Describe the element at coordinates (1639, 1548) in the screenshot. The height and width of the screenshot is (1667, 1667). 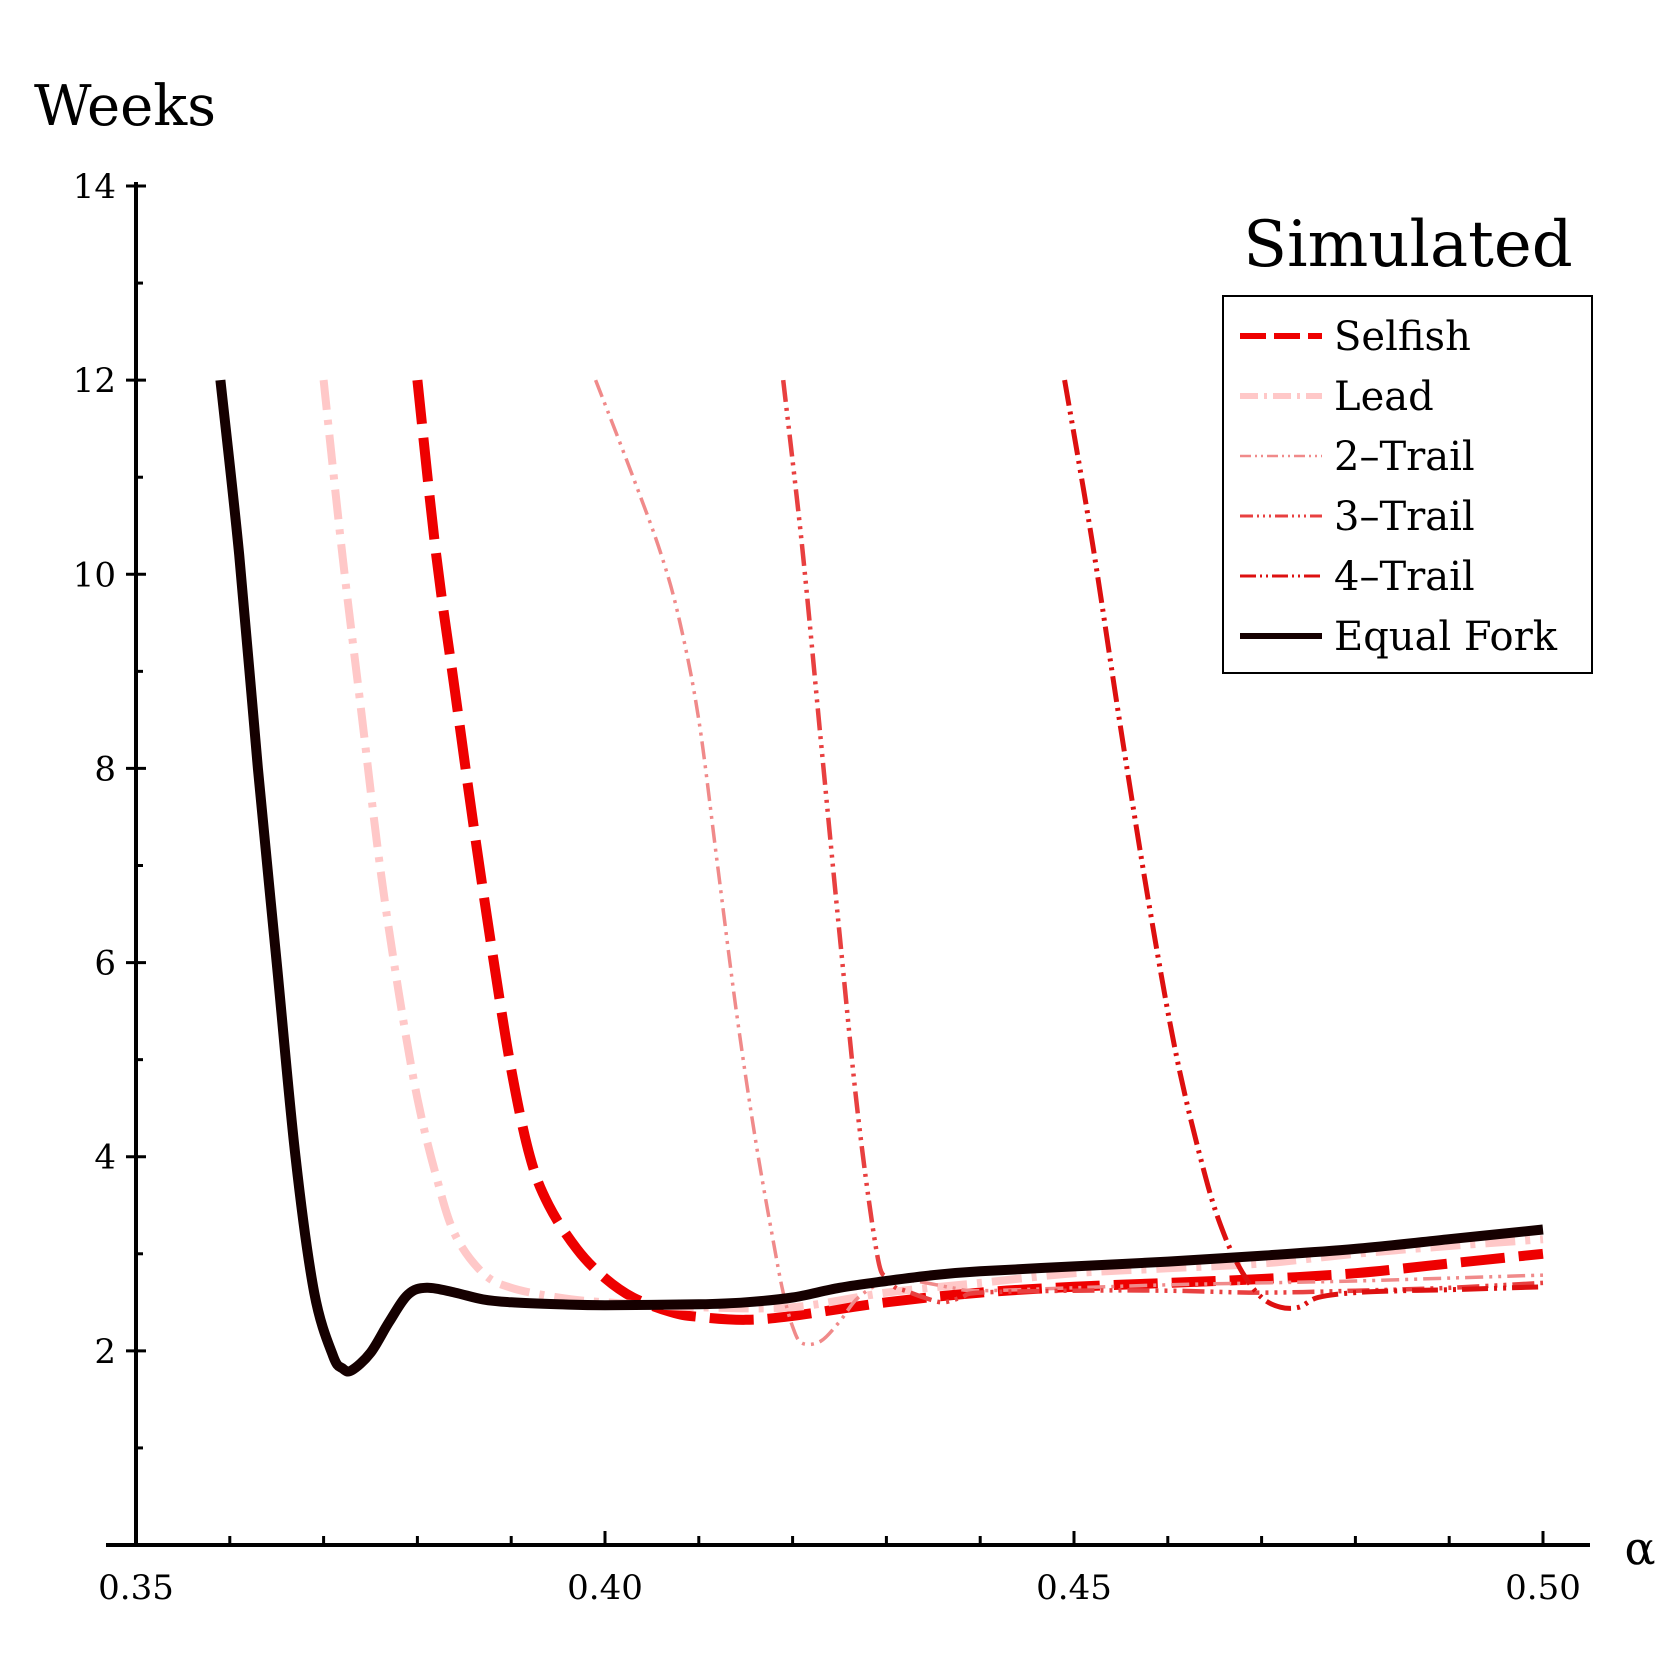
I see `x-axis-label: α` at that location.